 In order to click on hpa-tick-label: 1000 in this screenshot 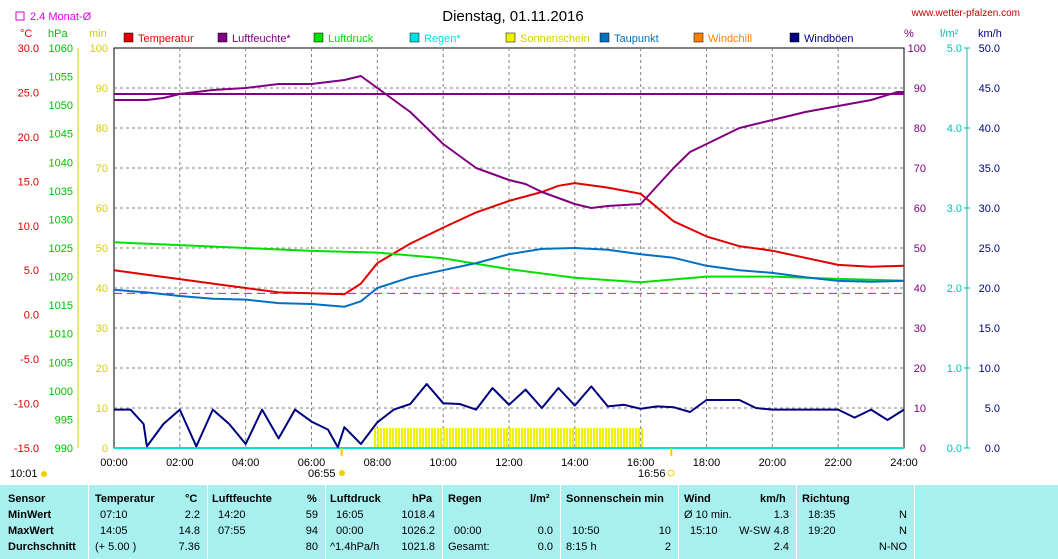, I will do `click(61, 392)`.